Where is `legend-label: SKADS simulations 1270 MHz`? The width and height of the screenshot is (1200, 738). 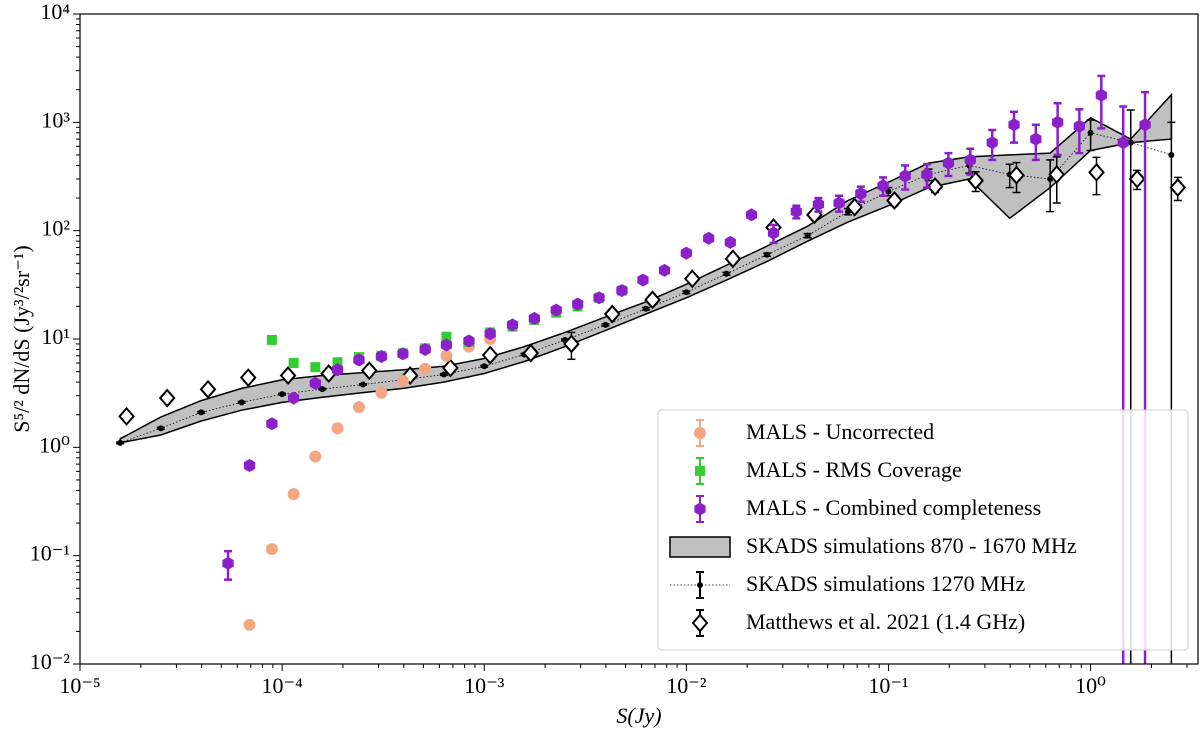
legend-label: SKADS simulations 1270 MHz is located at coordinates (886, 583).